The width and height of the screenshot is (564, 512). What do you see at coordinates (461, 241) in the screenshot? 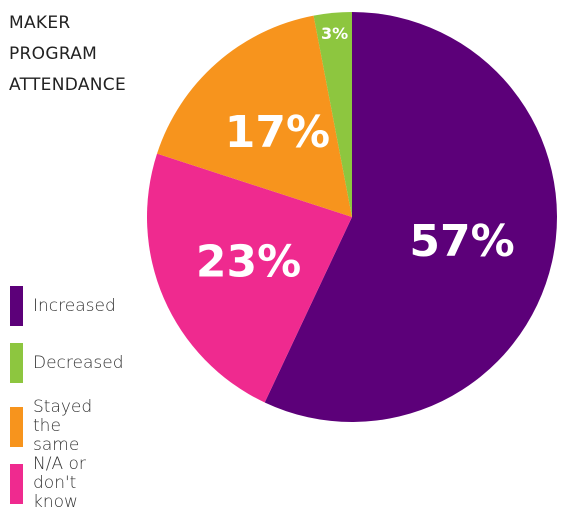
I see `slice-label: 57%` at bounding box center [461, 241].